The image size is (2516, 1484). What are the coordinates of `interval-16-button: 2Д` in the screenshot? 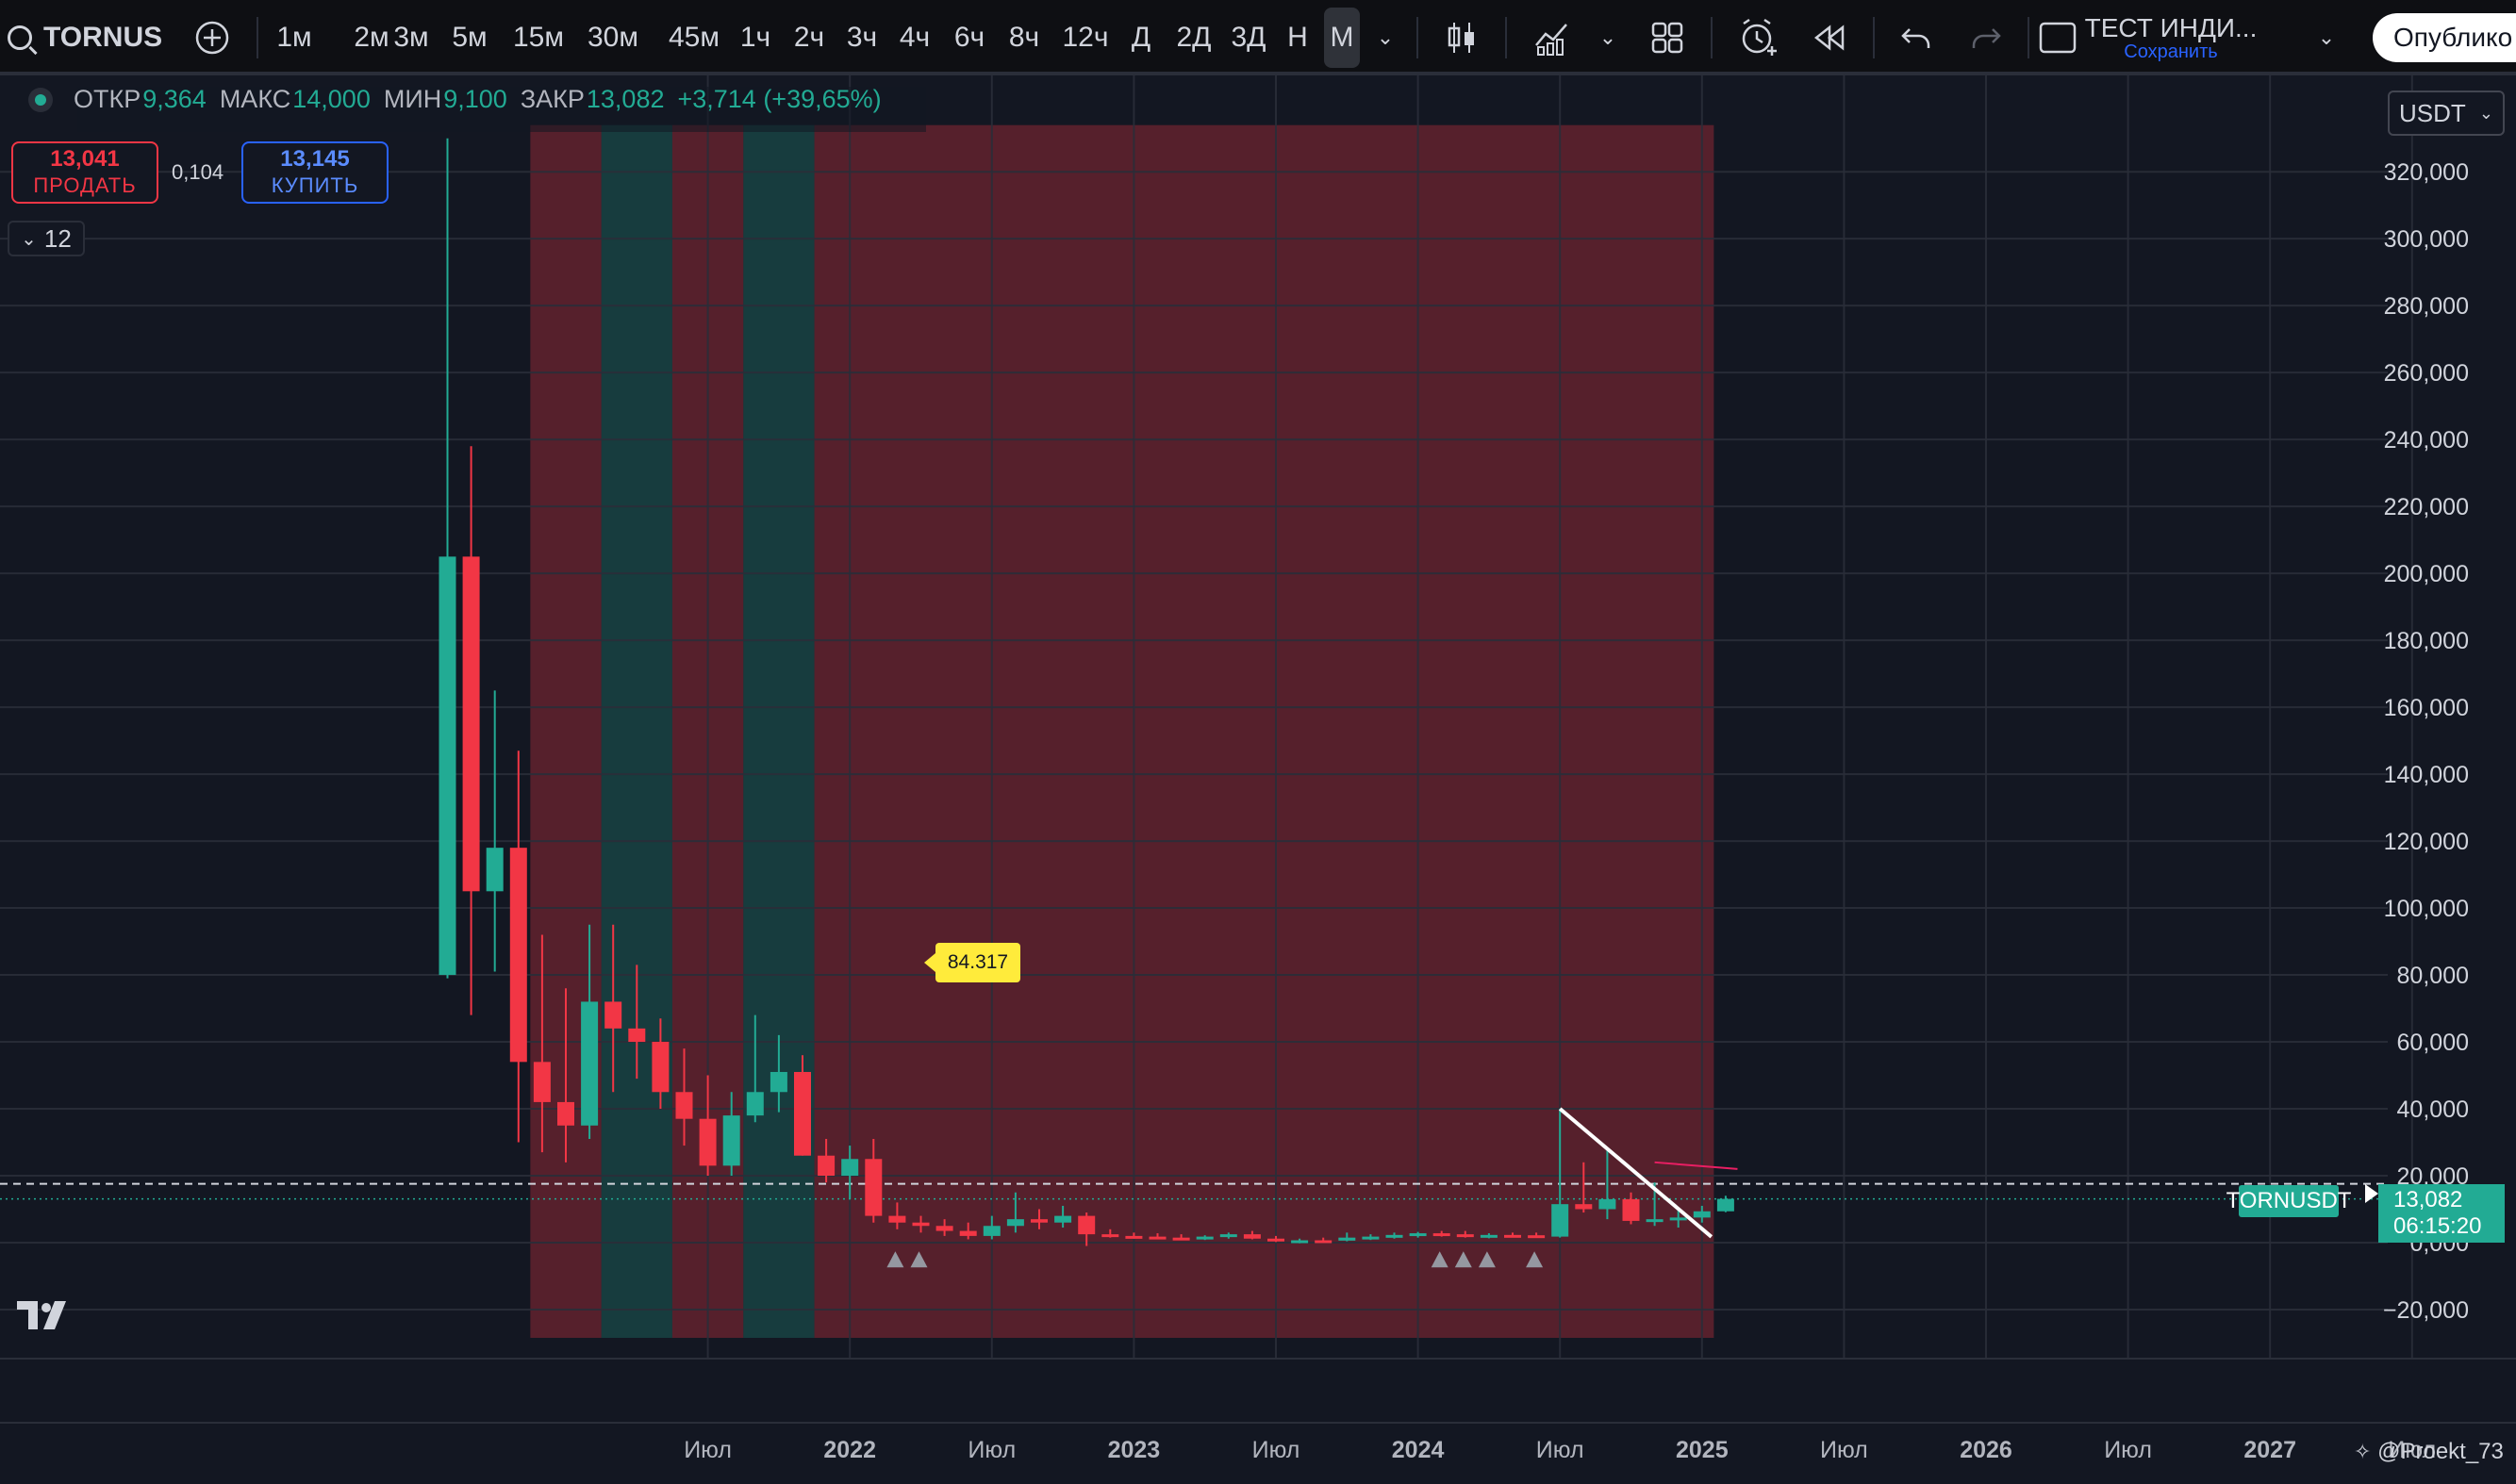 It's located at (1194, 38).